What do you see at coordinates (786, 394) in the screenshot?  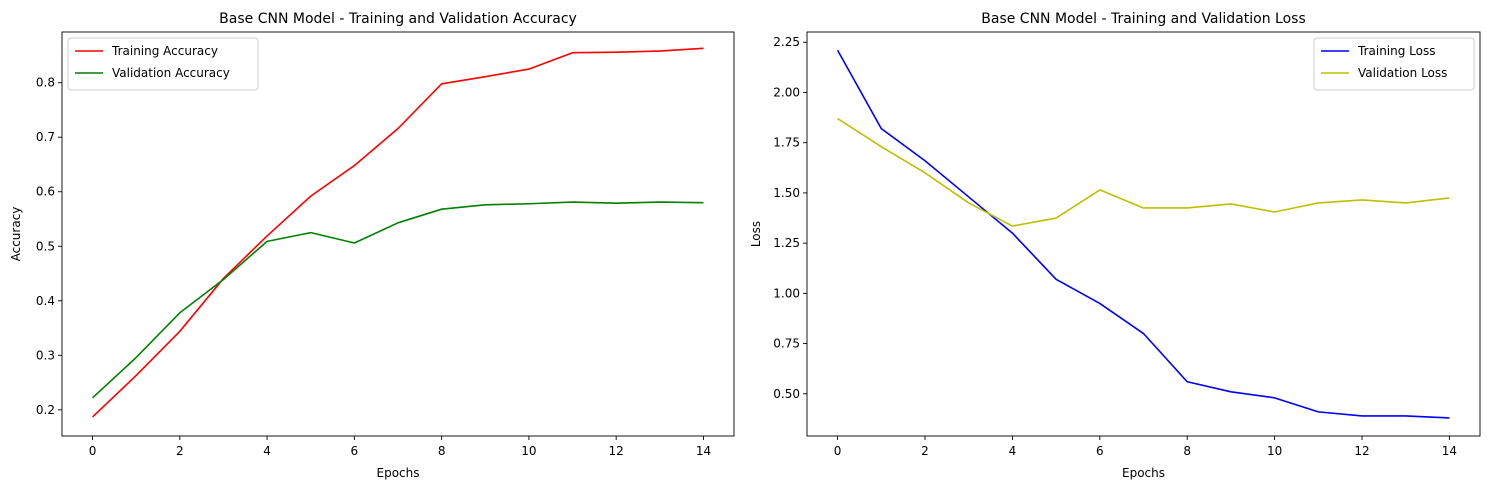 I see `y-tick-label: 0.50` at bounding box center [786, 394].